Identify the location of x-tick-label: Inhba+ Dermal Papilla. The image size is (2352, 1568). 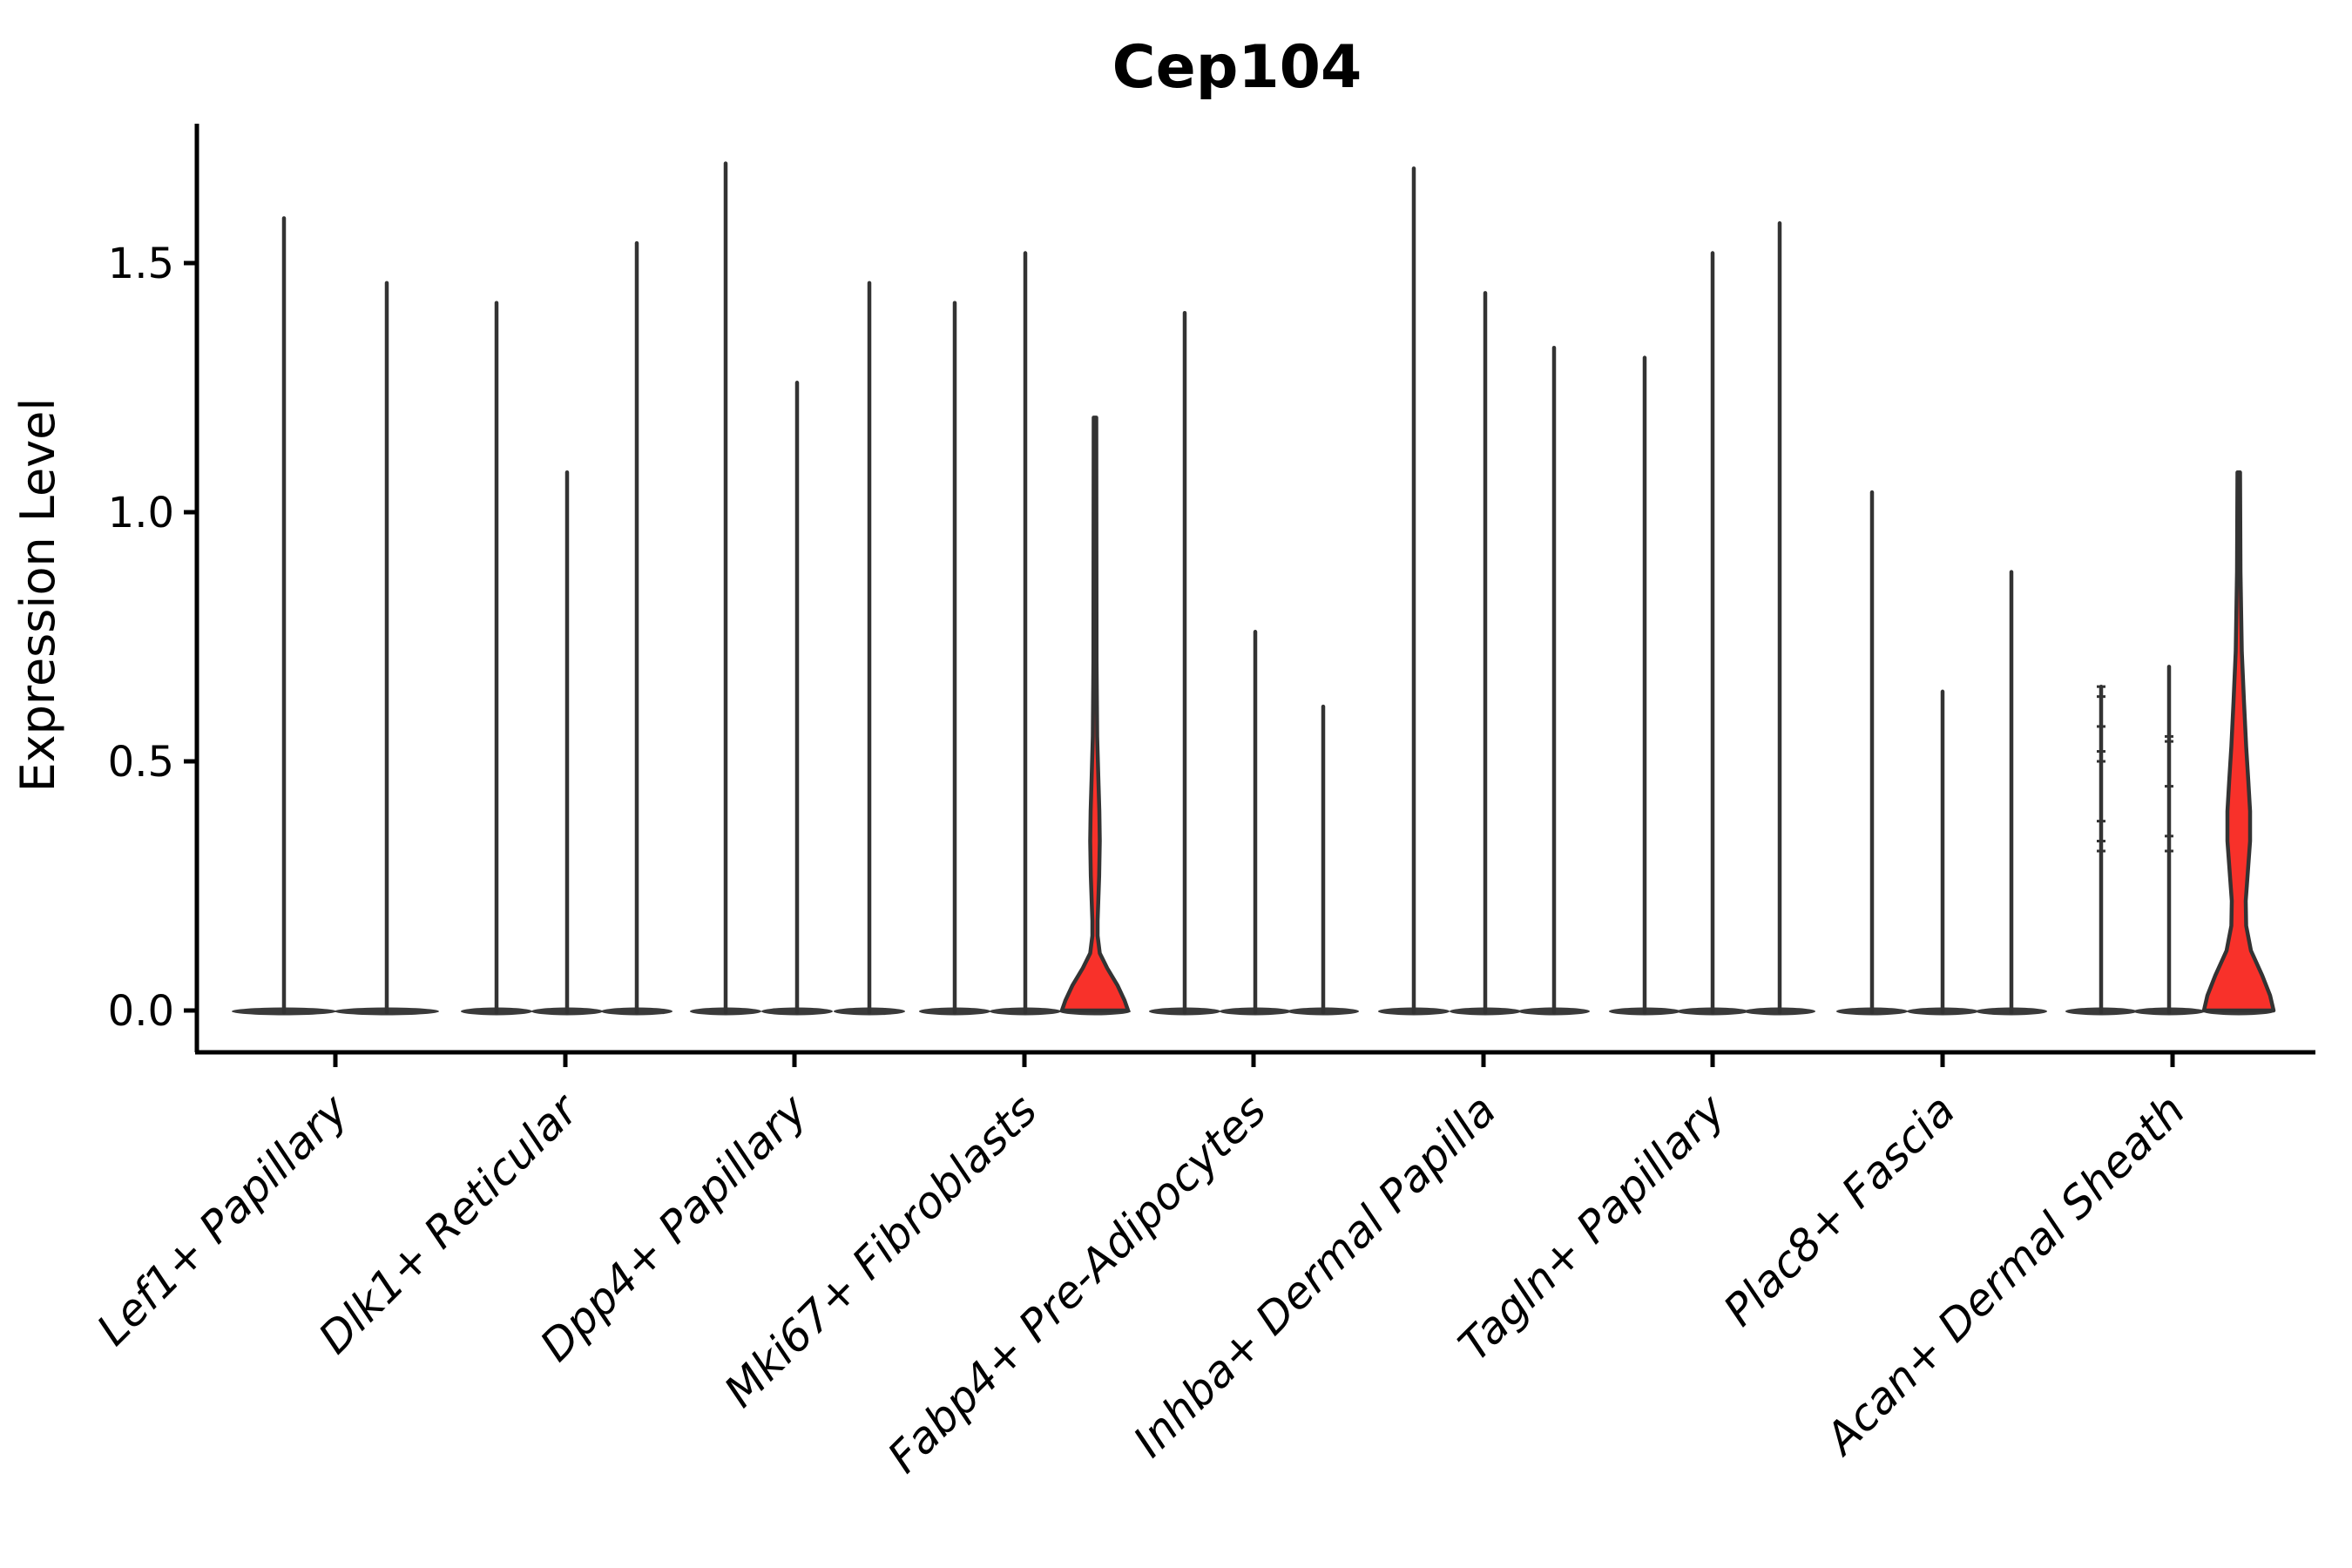
(1314, 1275).